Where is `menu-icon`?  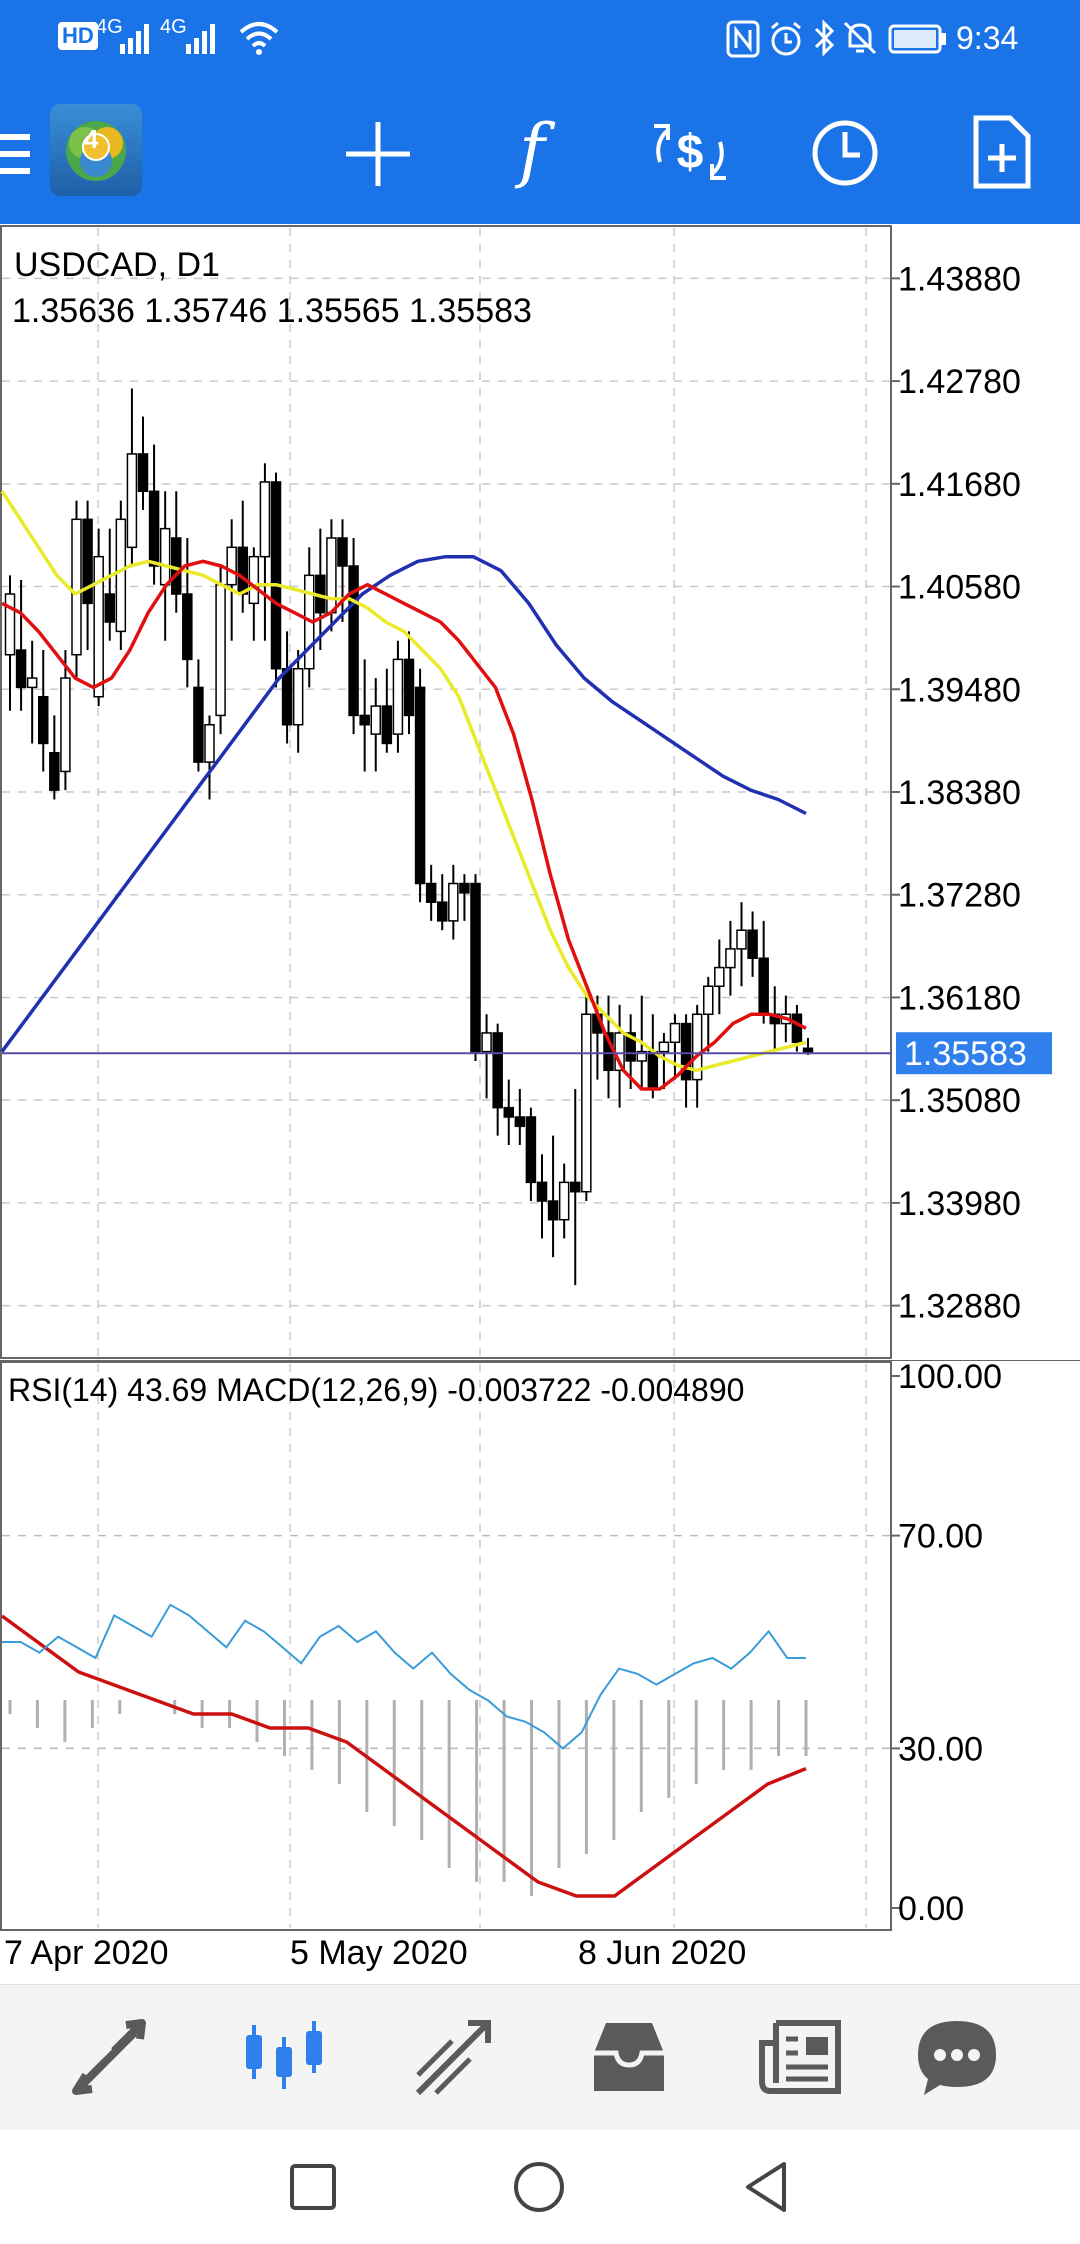
menu-icon is located at coordinates (17, 154).